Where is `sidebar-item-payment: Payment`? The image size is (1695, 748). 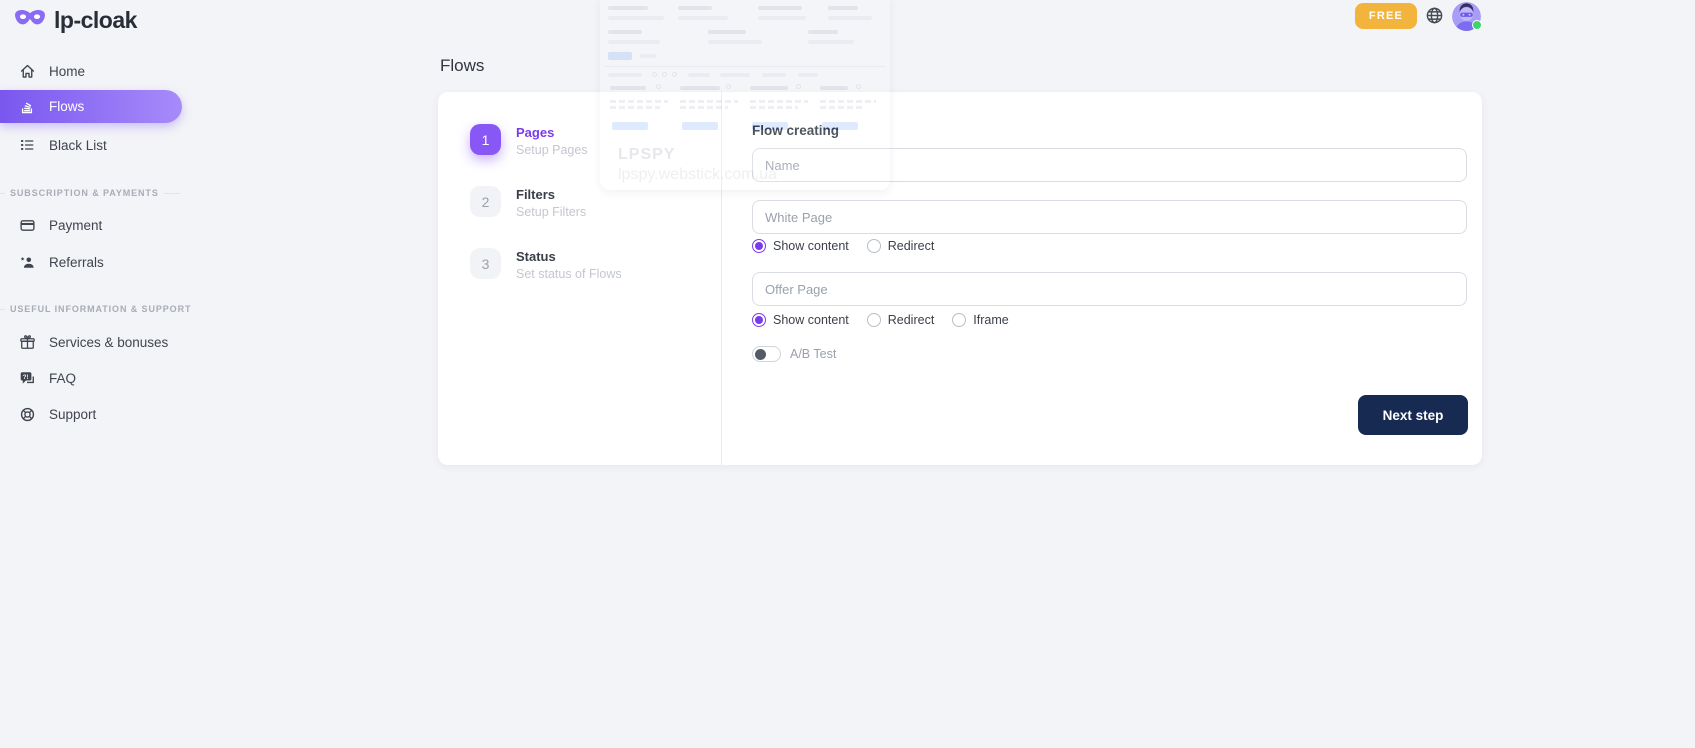 sidebar-item-payment: Payment is located at coordinates (91, 225).